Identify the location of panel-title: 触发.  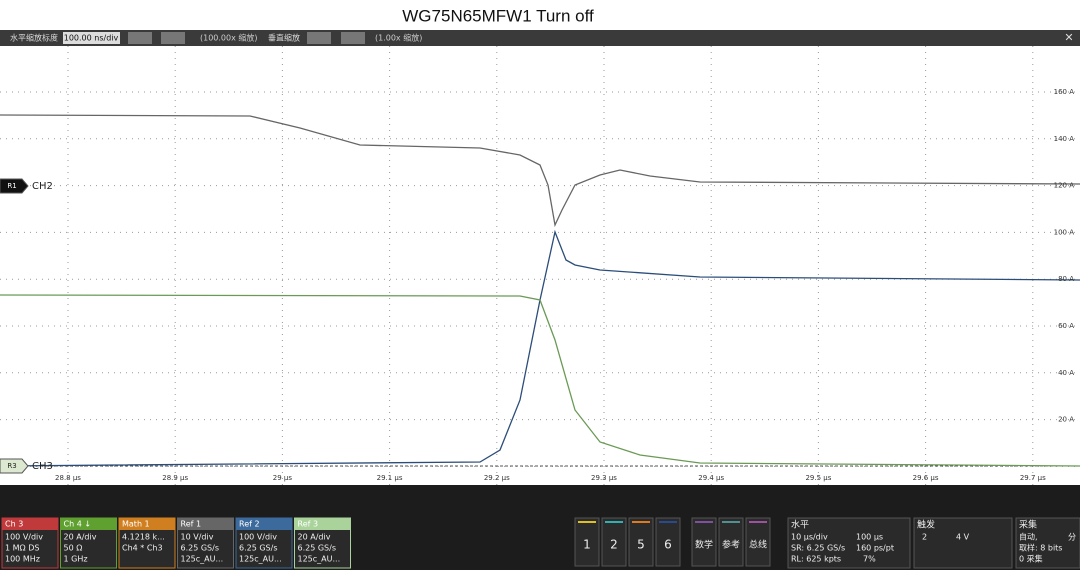
(926, 525).